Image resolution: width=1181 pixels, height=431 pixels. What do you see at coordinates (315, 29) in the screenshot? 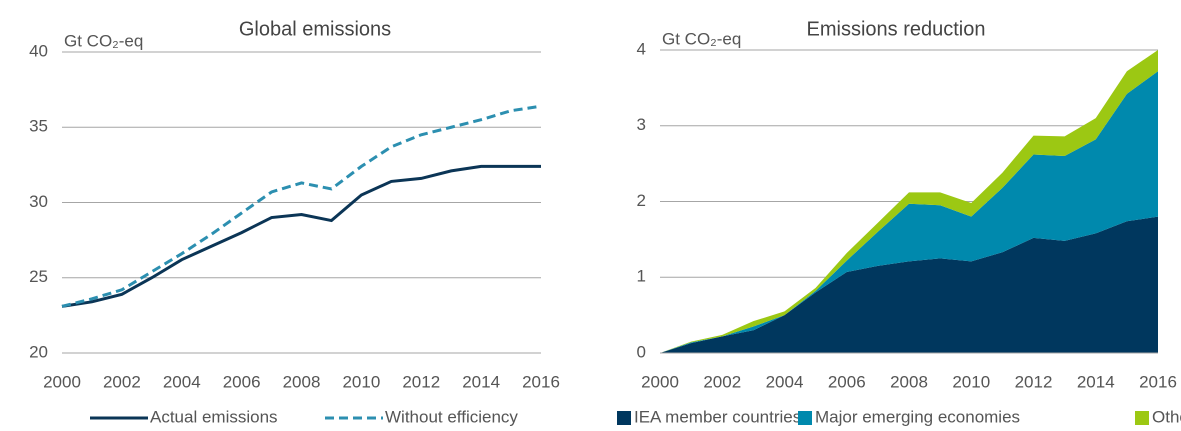
I see `chart-title: Global emissions` at bounding box center [315, 29].